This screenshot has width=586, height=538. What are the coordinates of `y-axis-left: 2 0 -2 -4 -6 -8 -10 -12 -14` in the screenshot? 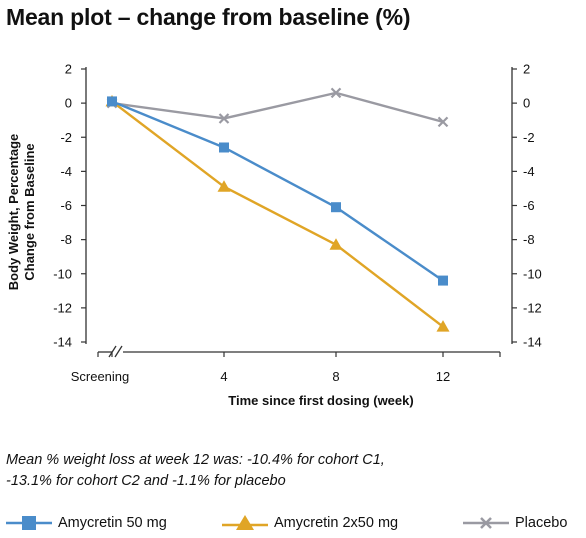 It's located at (69, 206).